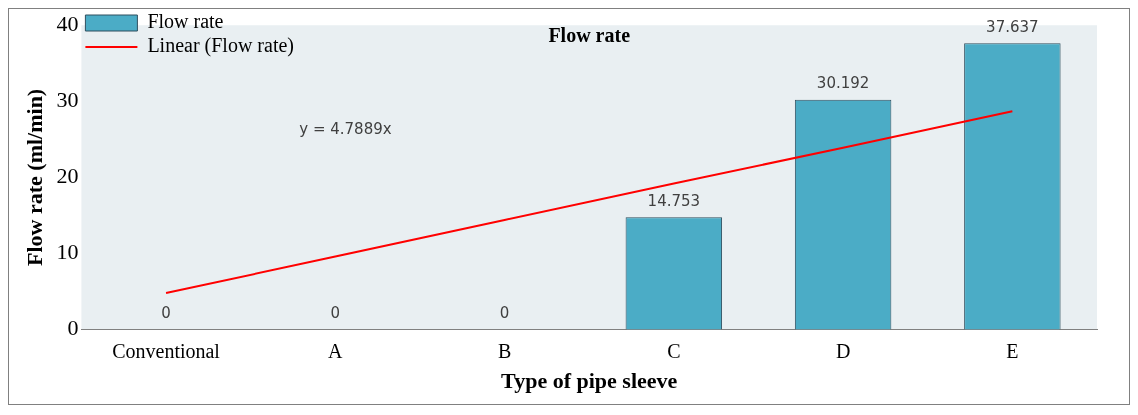 The height and width of the screenshot is (415, 1138). Describe the element at coordinates (336, 350) in the screenshot. I see `x-tick-label: A` at that location.